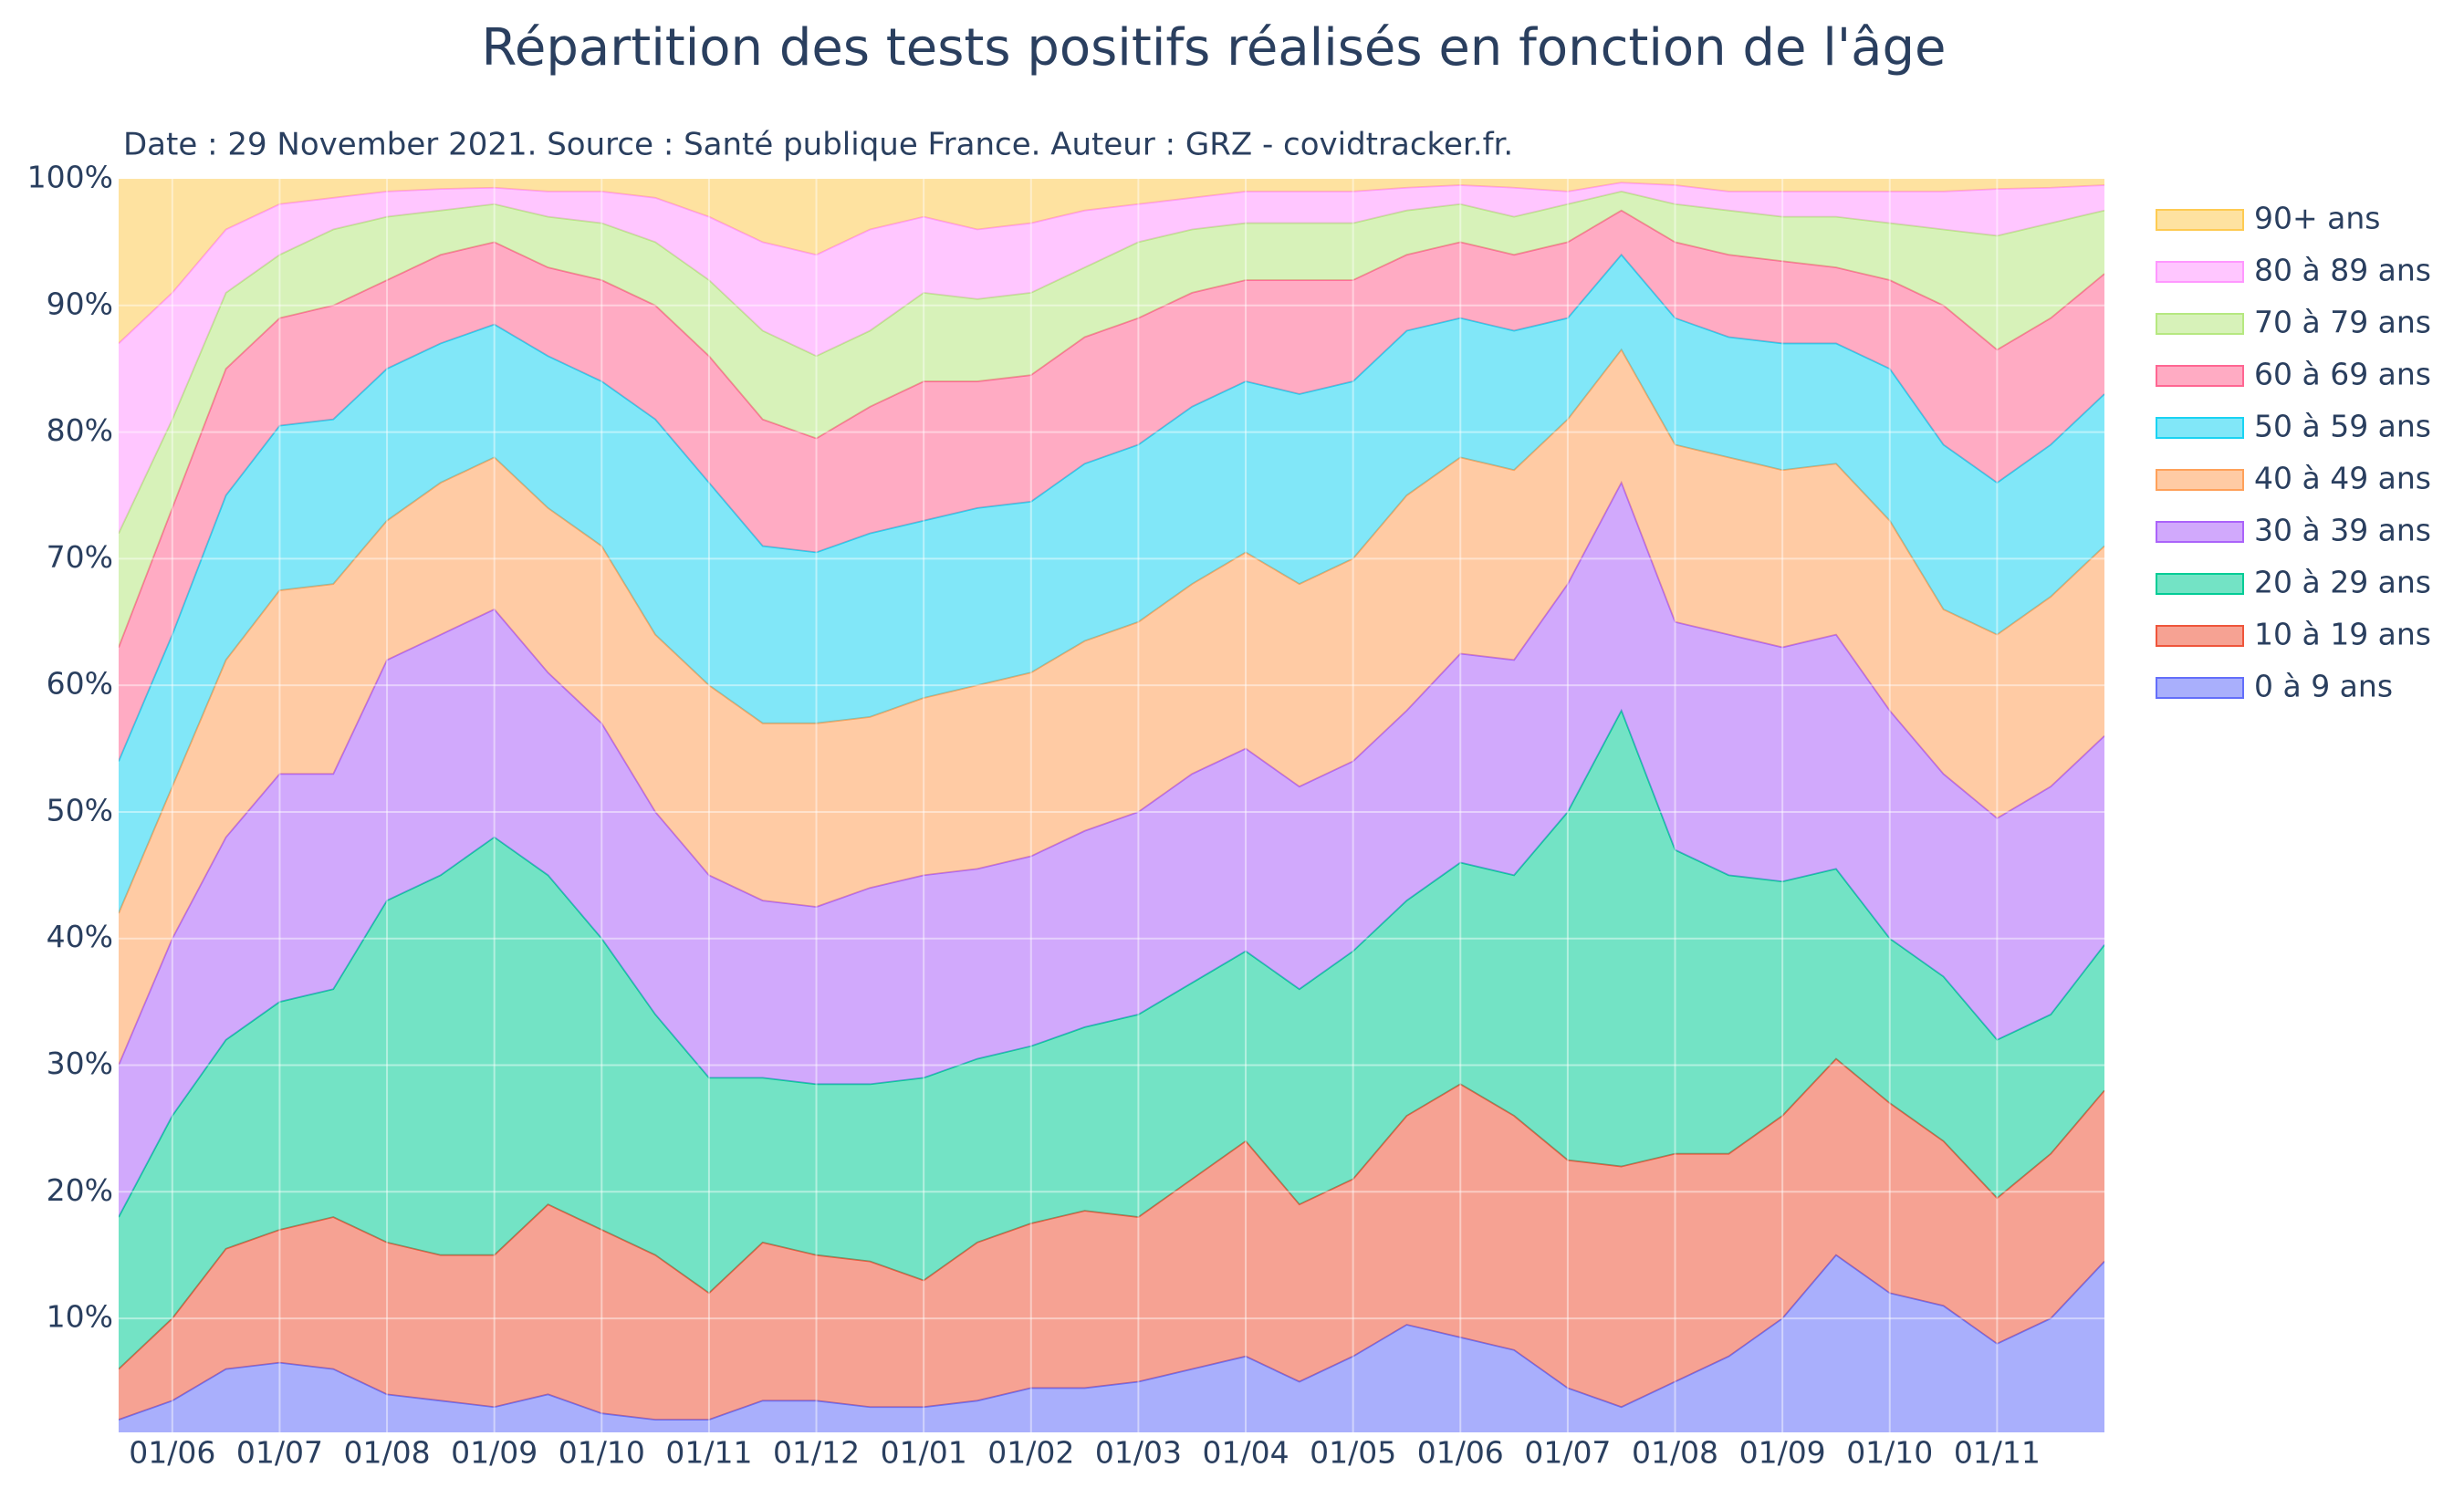 The height and width of the screenshot is (1509, 2464). I want to click on y-tick-label: 60%, so click(80, 684).